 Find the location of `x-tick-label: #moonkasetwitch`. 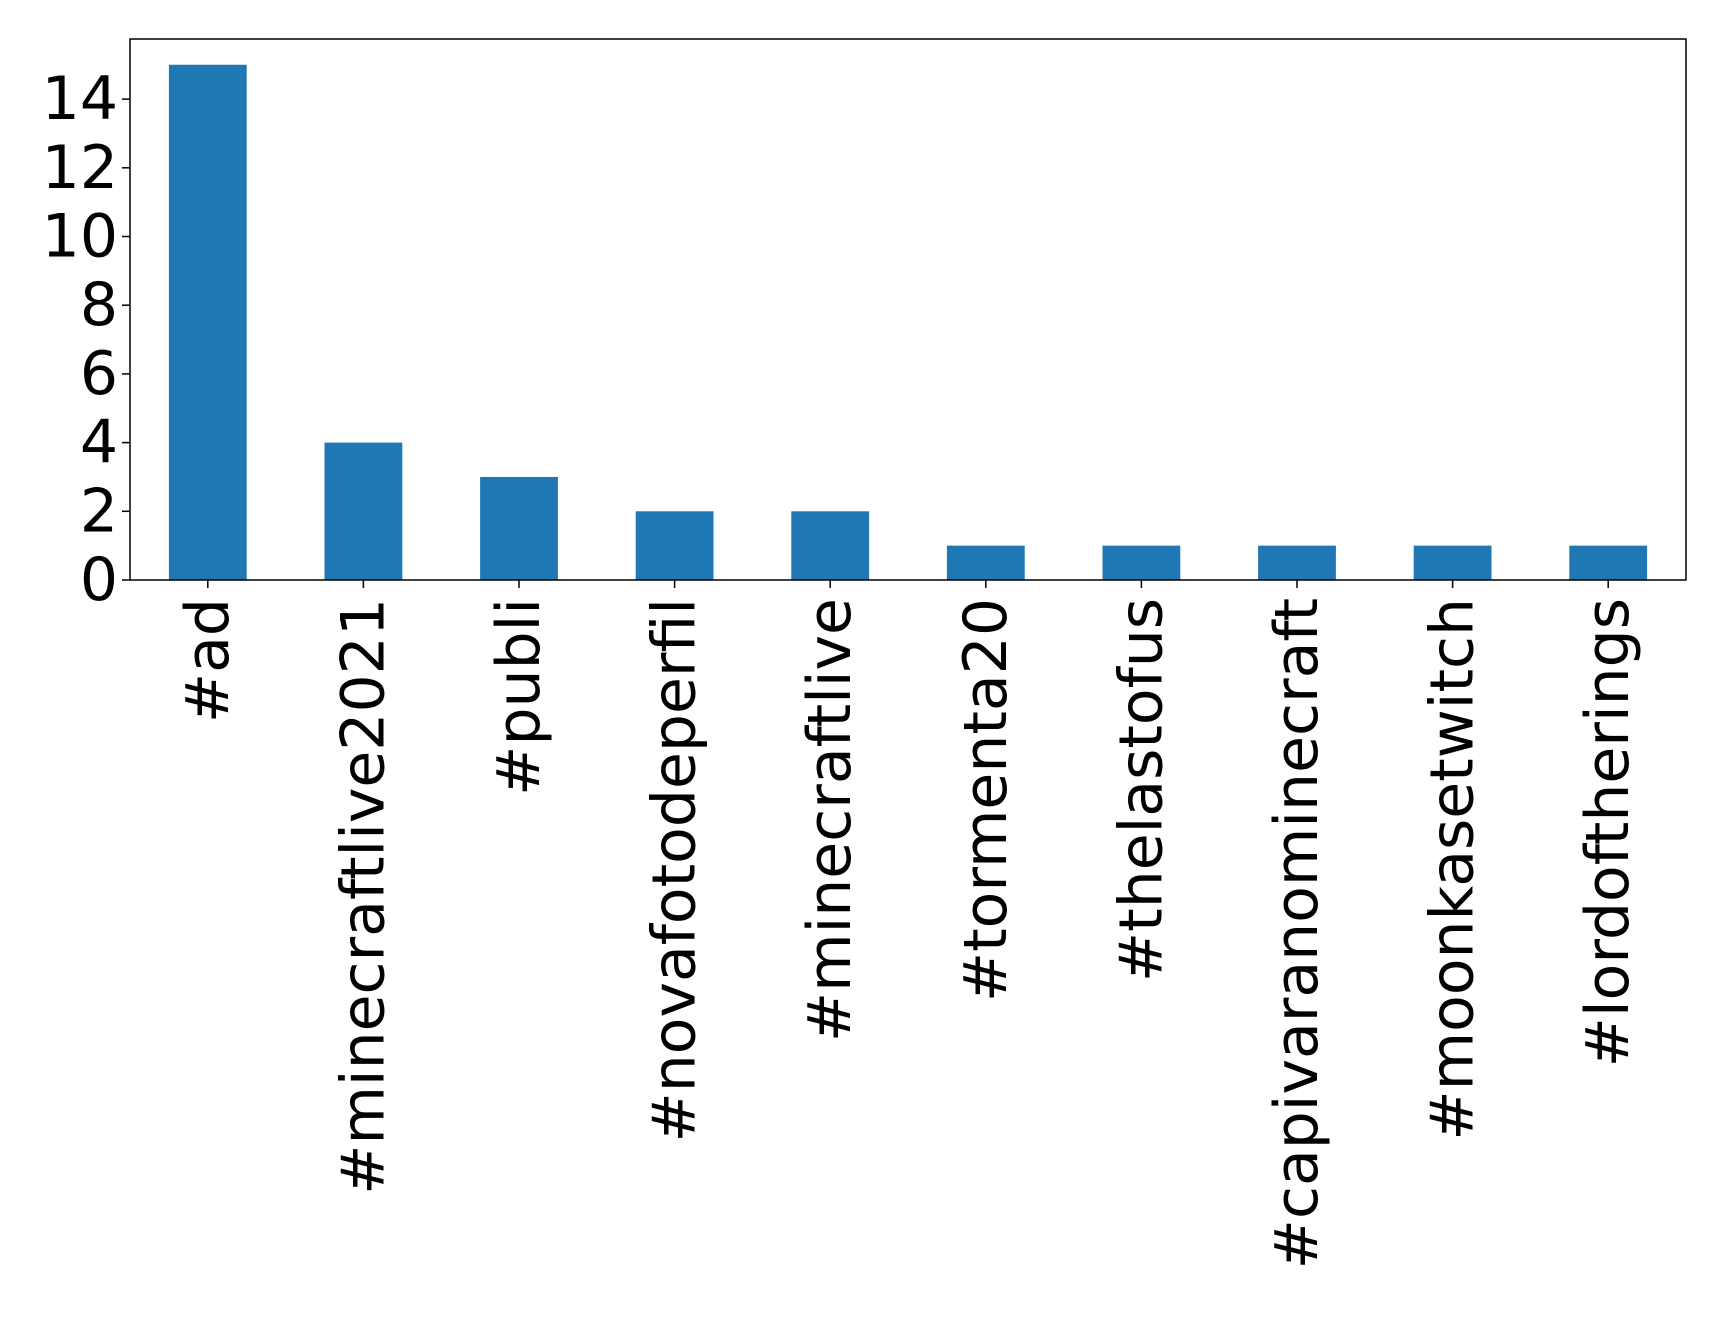

x-tick-label: #moonkasetwitch is located at coordinates (1453, 869).